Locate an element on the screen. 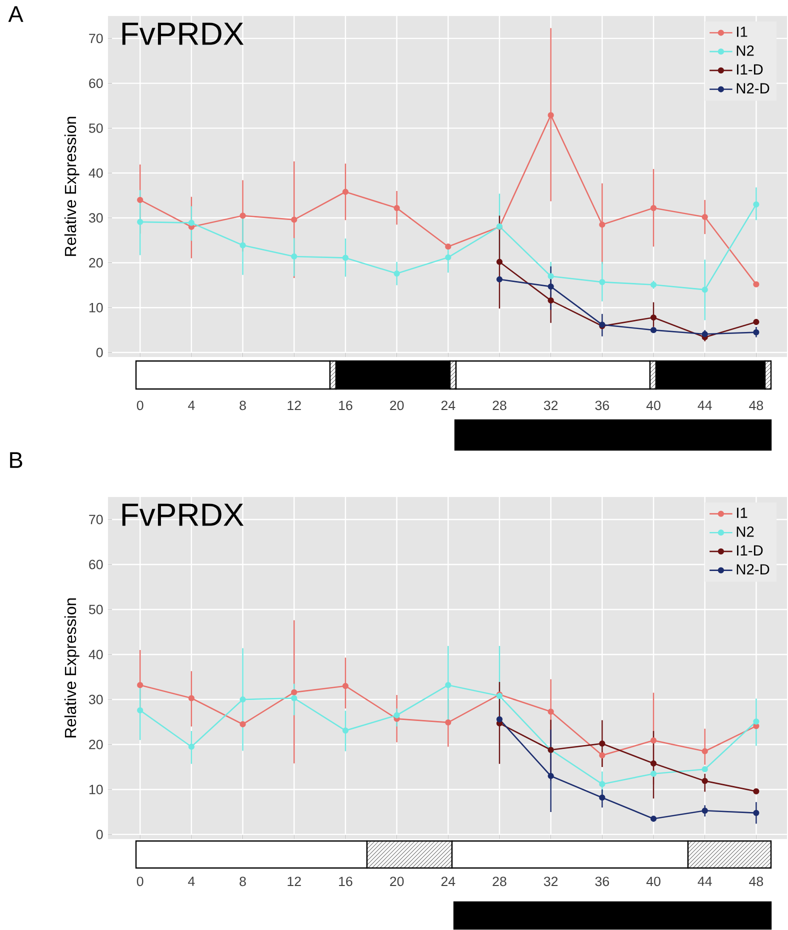  text: B is located at coordinates (16, 460).